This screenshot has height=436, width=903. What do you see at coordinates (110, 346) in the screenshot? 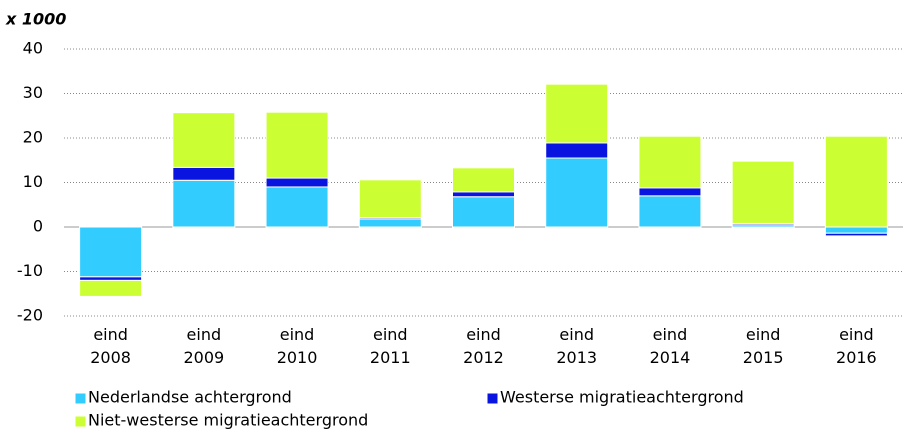
I see `x-tick-label: eind 2008` at bounding box center [110, 346].